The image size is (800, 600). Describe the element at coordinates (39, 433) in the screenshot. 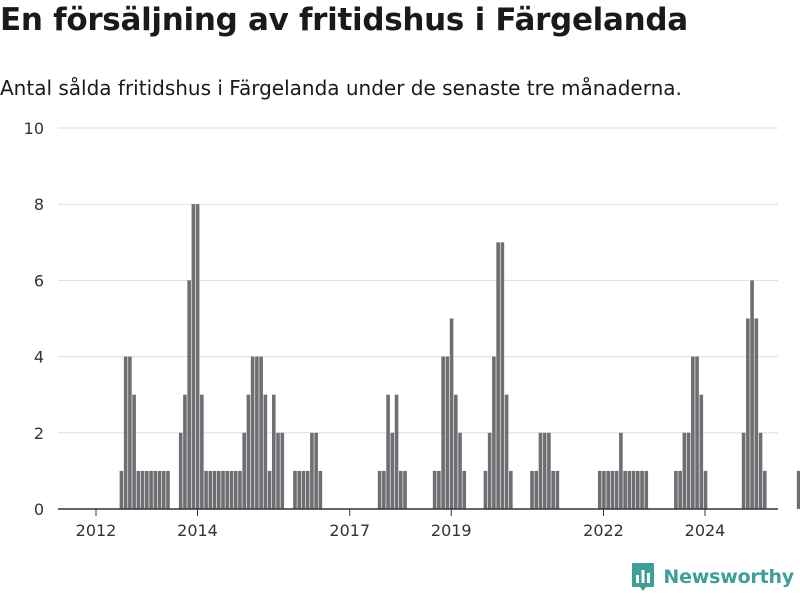

I see `y-tick-label: 2` at that location.